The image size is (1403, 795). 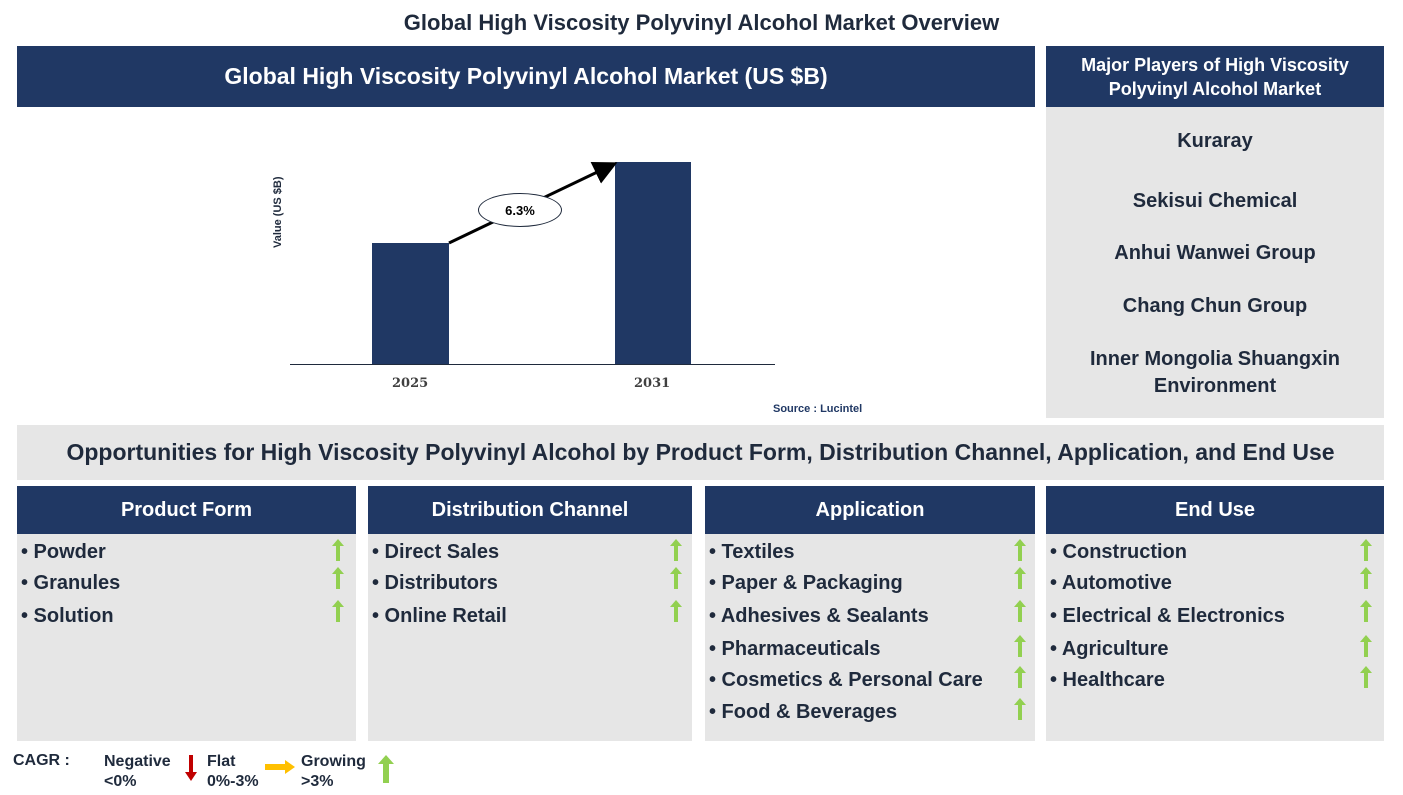 What do you see at coordinates (652, 383) in the screenshot?
I see `x-tick-2031: 2031` at bounding box center [652, 383].